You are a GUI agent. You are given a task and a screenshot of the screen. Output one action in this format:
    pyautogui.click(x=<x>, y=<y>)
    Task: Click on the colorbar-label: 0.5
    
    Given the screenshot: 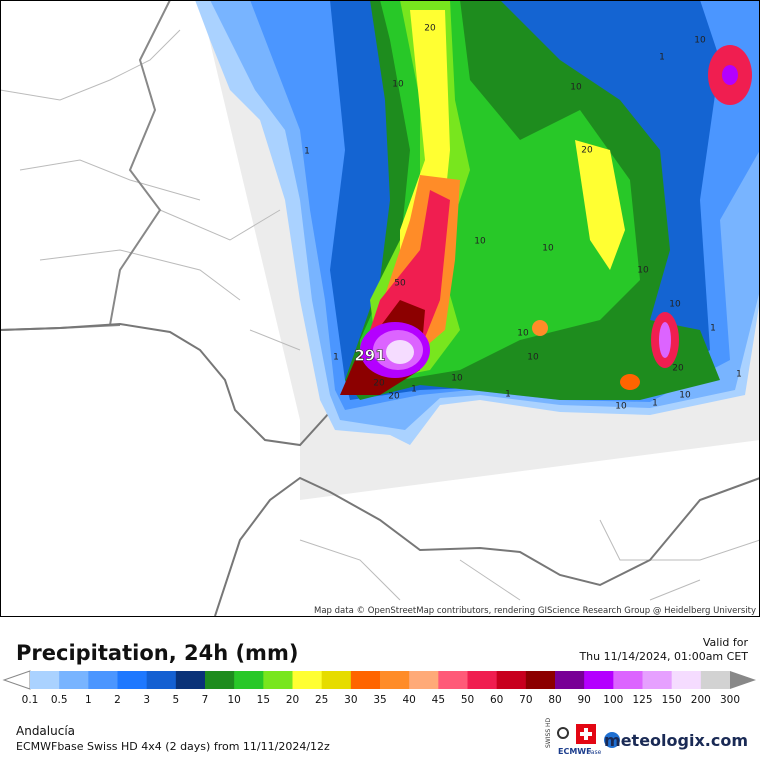 What is the action you would take?
    pyautogui.click(x=59, y=700)
    